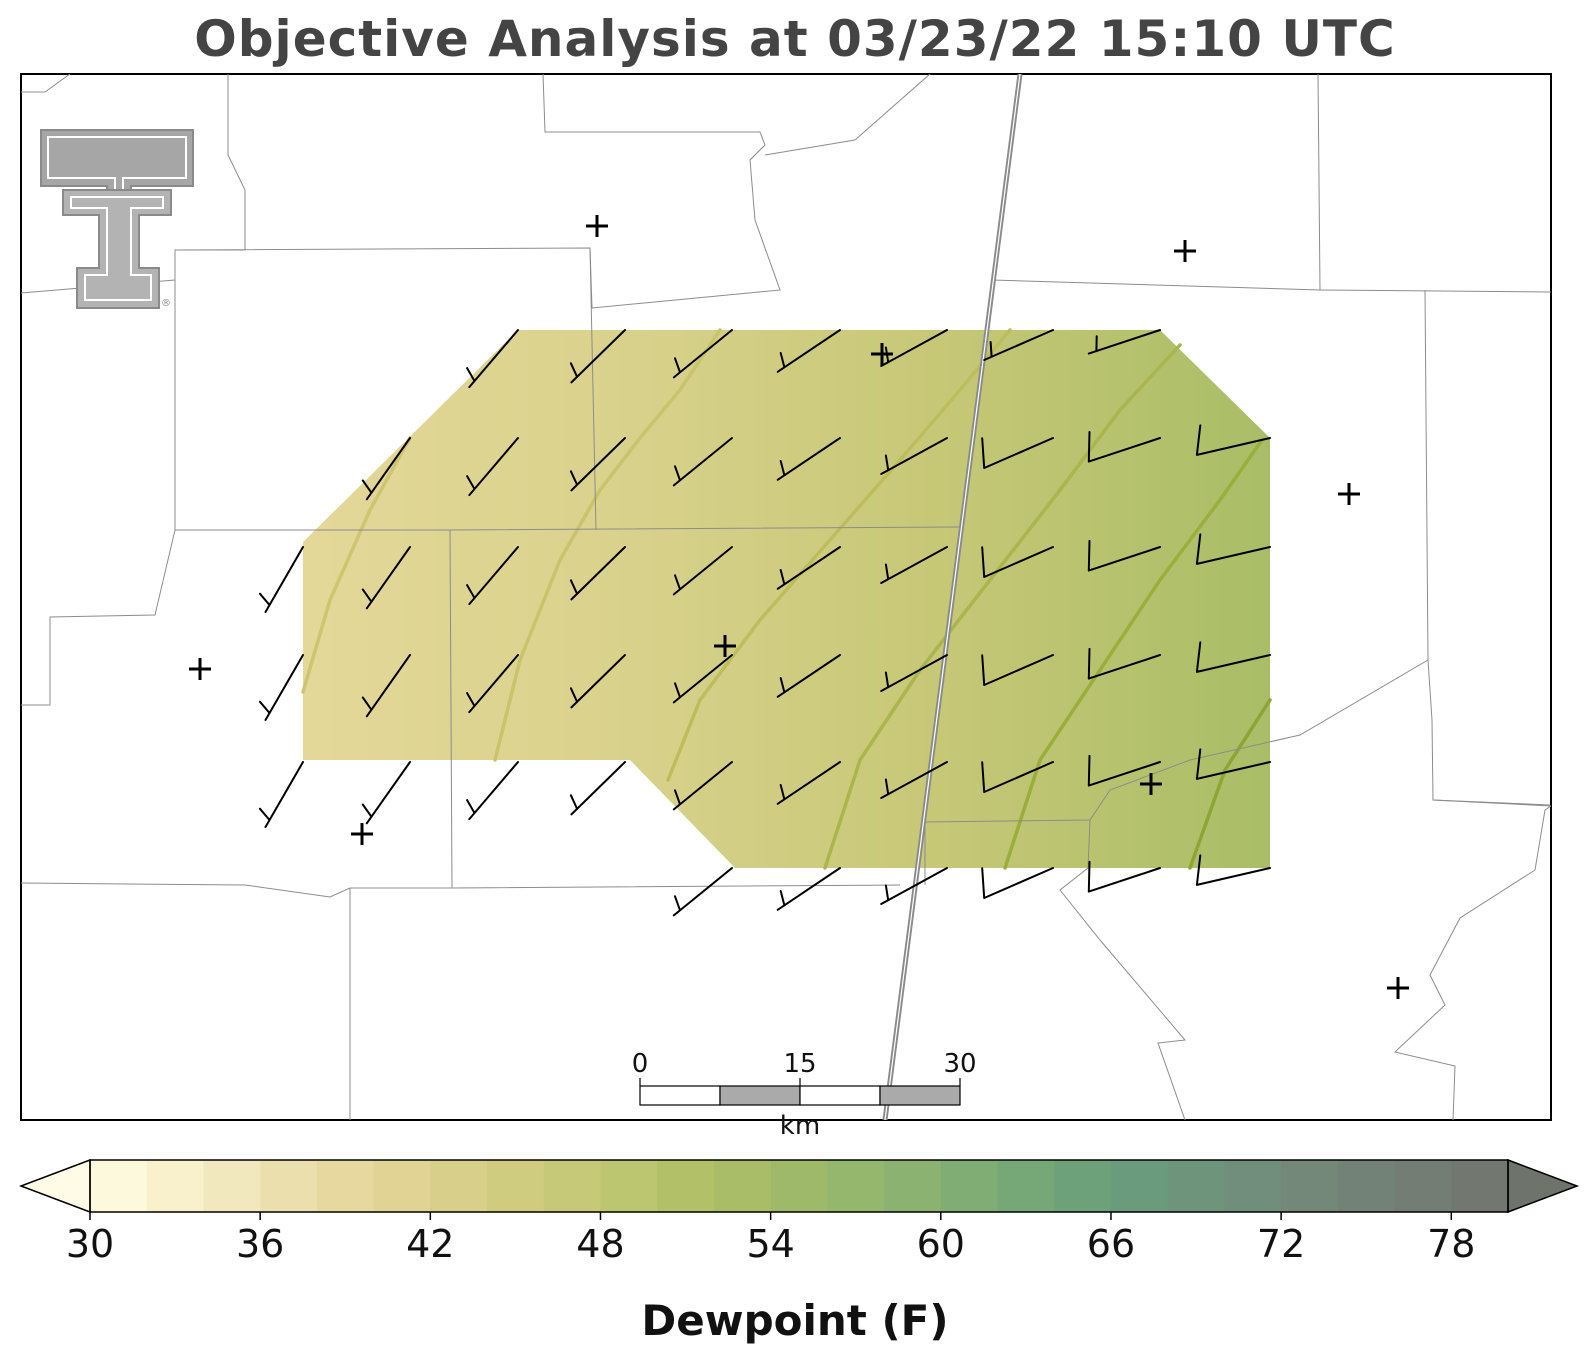 This screenshot has height=1364, width=1590. What do you see at coordinates (640, 1064) in the screenshot?
I see `scale-label-0: 0` at bounding box center [640, 1064].